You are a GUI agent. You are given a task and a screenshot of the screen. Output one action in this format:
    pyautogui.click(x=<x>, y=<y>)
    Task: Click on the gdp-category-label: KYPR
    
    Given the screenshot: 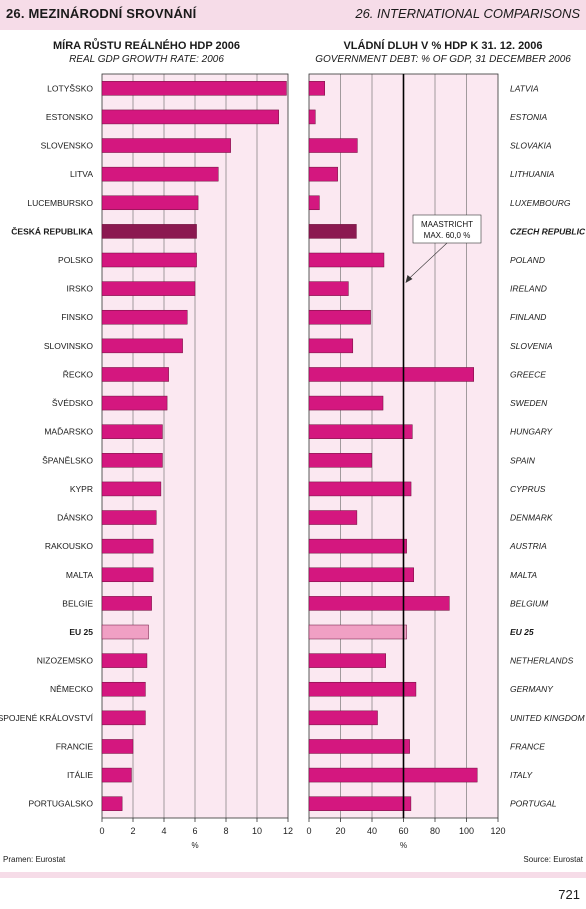 What is the action you would take?
    pyautogui.click(x=81, y=489)
    